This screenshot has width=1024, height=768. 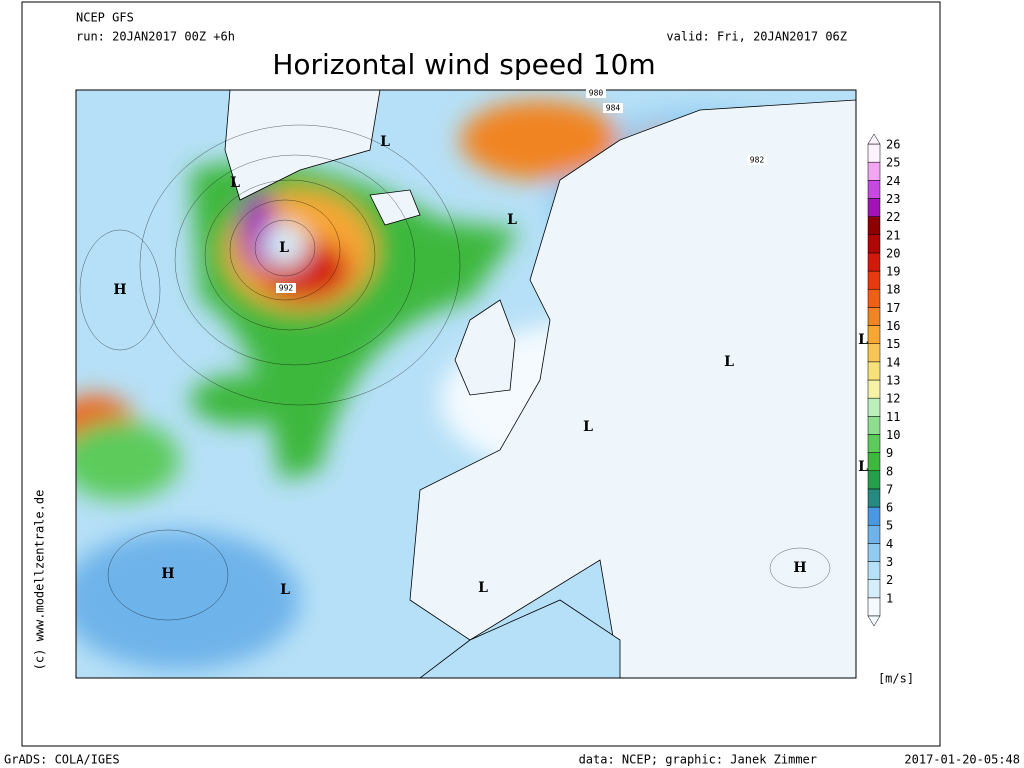 What do you see at coordinates (893, 272) in the screenshot?
I see `colorbar-label: 19` at bounding box center [893, 272].